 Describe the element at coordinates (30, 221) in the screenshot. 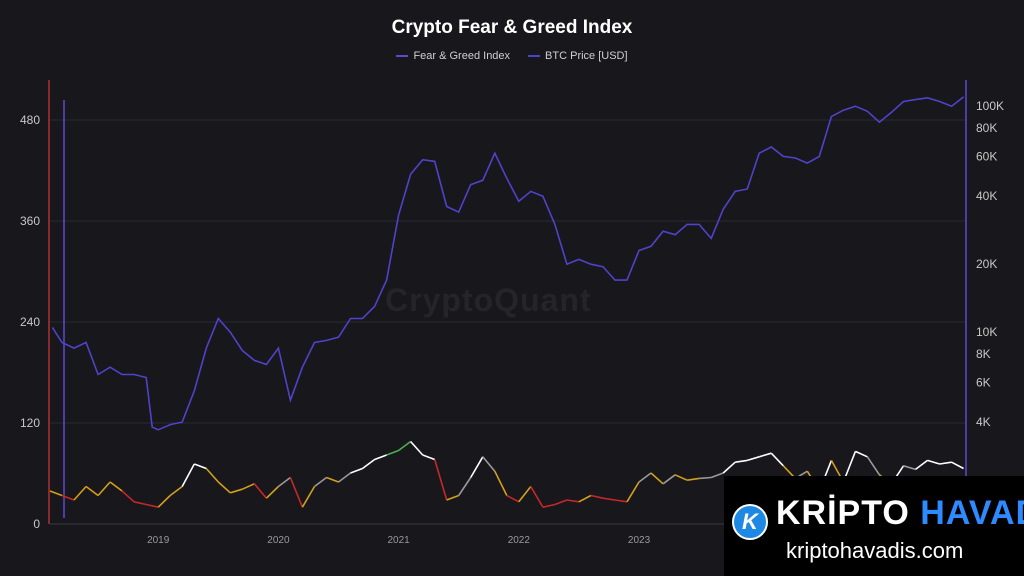

I see `y-left-tick-label: 360` at that location.